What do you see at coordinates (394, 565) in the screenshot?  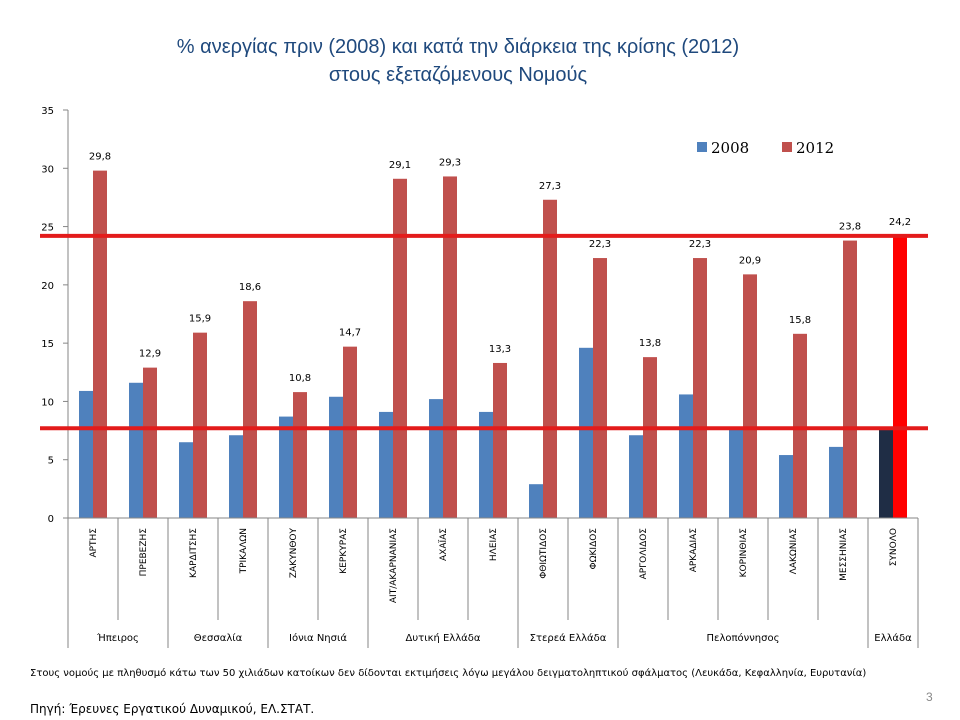 I see `category-label: ΑΙΤ/ΑΚΑΡΝΑΝΙΑΣ` at bounding box center [394, 565].